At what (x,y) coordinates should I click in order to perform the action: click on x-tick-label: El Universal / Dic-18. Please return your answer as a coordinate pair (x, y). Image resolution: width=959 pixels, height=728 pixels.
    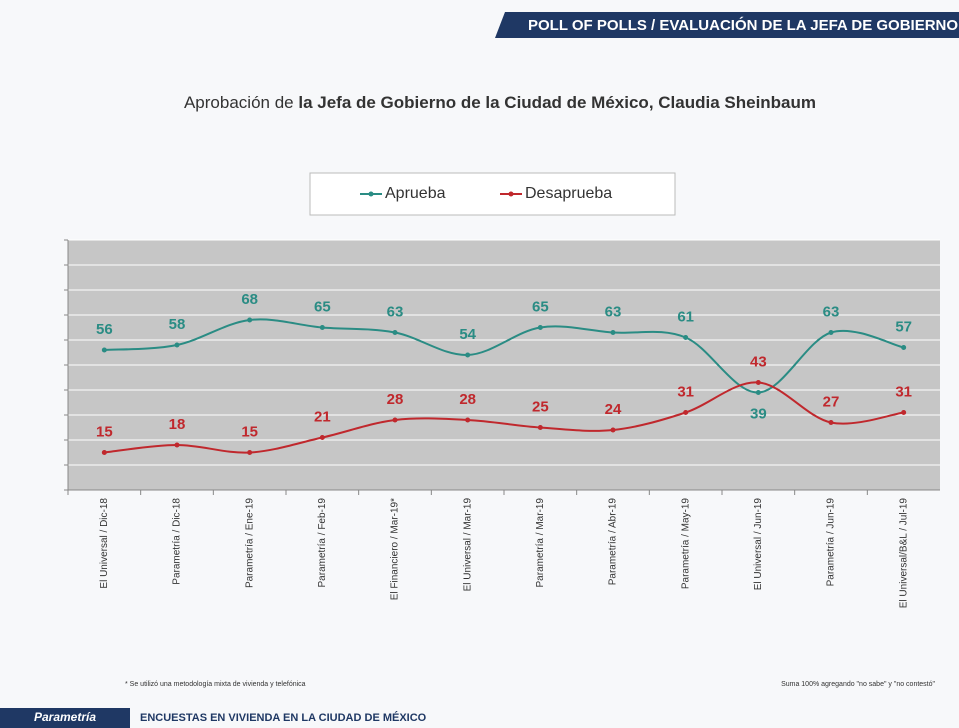
    Looking at the image, I should click on (104, 543).